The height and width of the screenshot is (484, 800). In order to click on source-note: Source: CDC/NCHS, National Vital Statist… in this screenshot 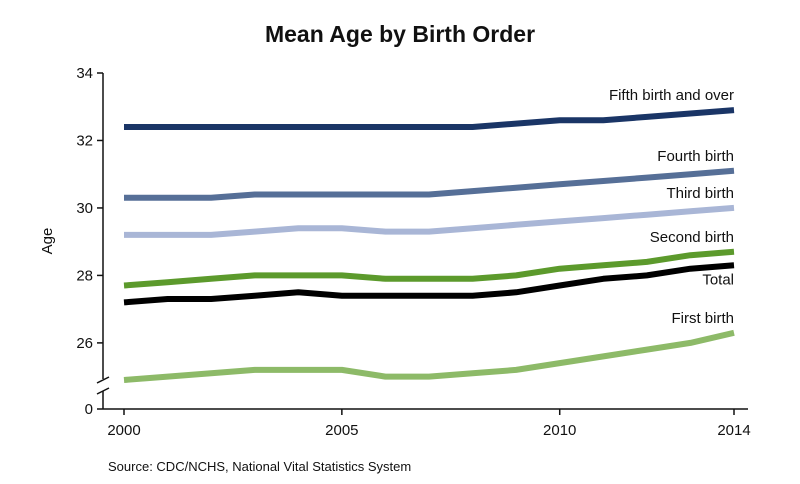, I will do `click(259, 466)`.